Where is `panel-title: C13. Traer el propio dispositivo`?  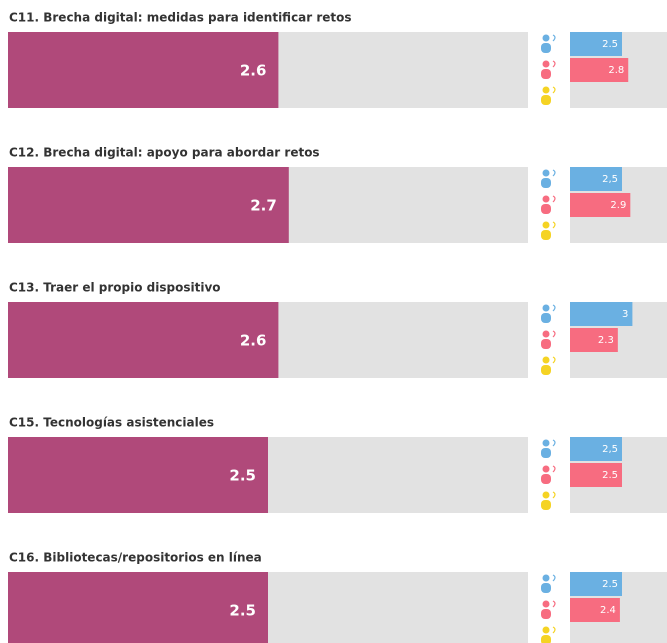
panel-title: C13. Traer el propio dispositivo is located at coordinates (115, 288).